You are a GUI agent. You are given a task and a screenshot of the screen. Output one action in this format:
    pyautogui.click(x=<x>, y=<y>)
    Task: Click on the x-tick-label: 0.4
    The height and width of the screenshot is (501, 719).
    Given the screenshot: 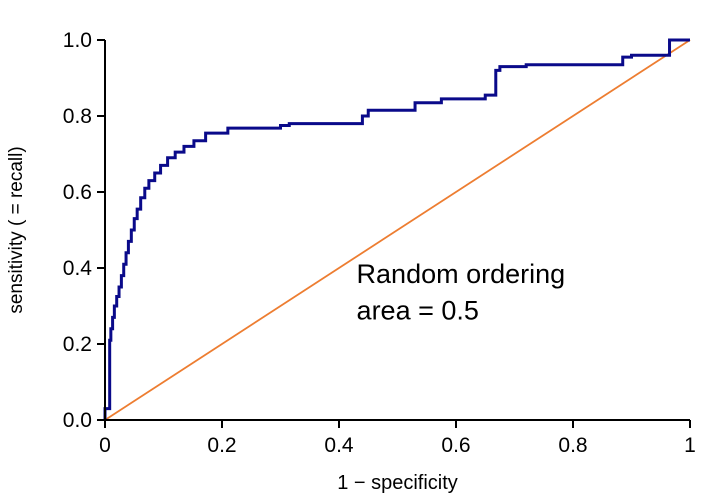 What is the action you would take?
    pyautogui.click(x=339, y=445)
    